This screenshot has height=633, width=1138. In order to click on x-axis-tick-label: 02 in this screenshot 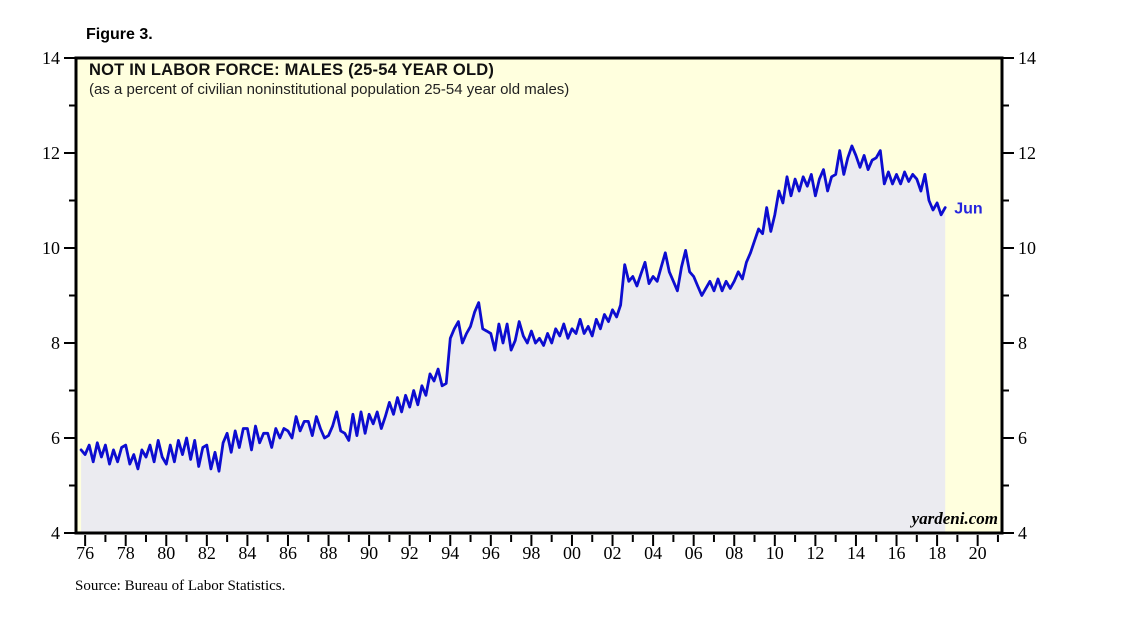, I will do `click(613, 553)`.